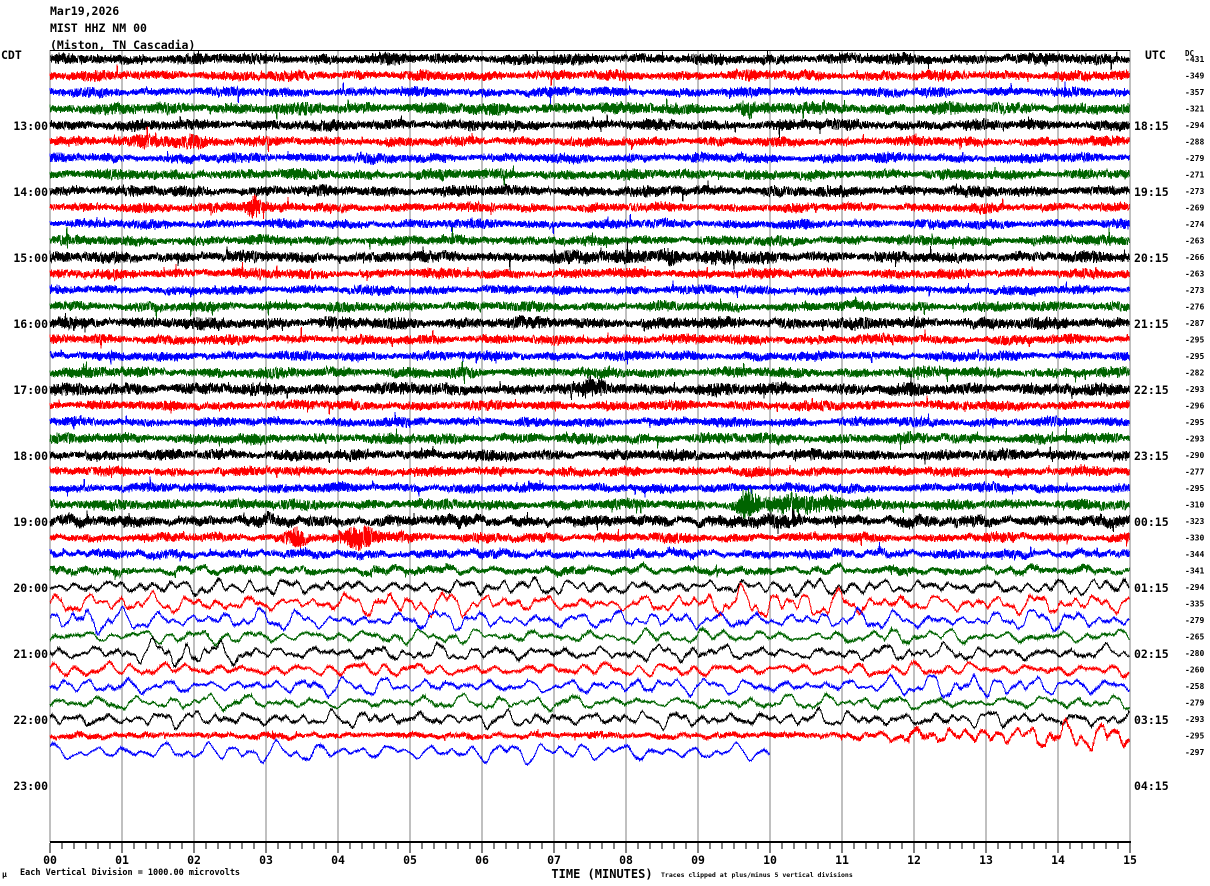 The width and height of the screenshot is (1210, 886). I want to click on dc-offset-value: -330, so click(1194, 538).